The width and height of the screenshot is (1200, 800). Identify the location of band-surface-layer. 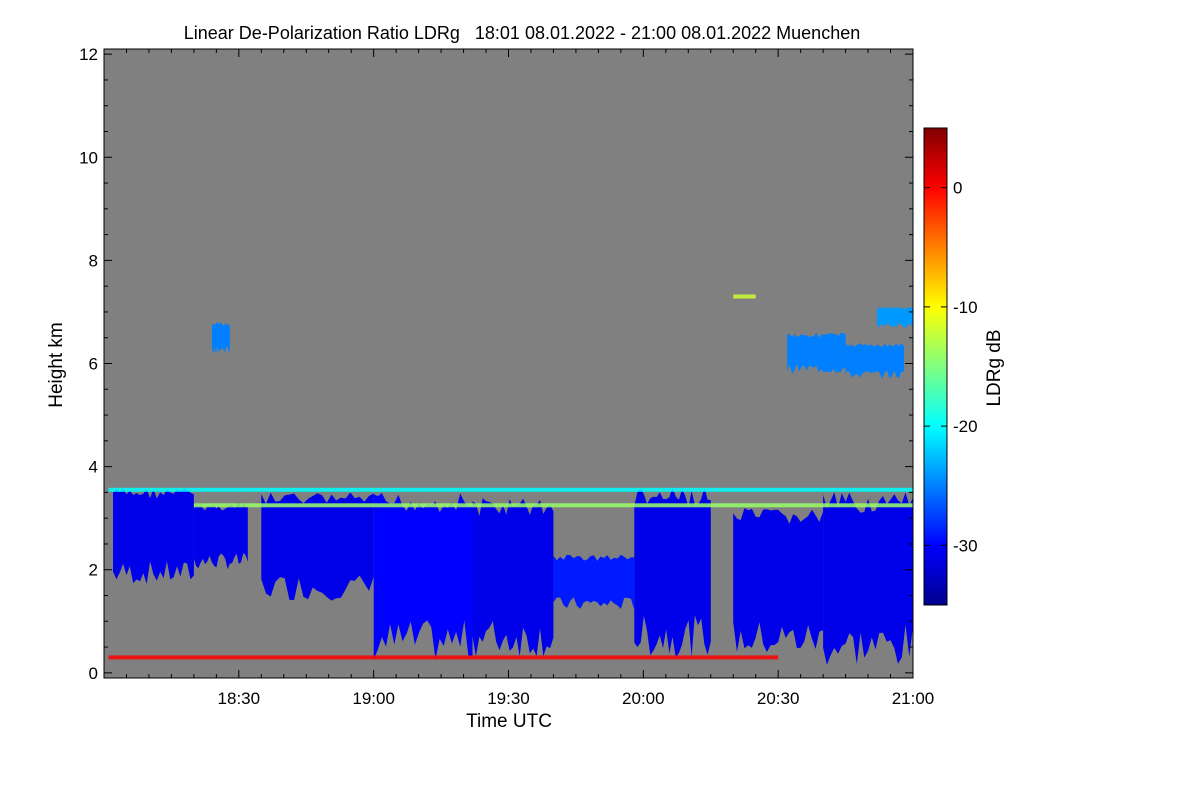
(443, 657).